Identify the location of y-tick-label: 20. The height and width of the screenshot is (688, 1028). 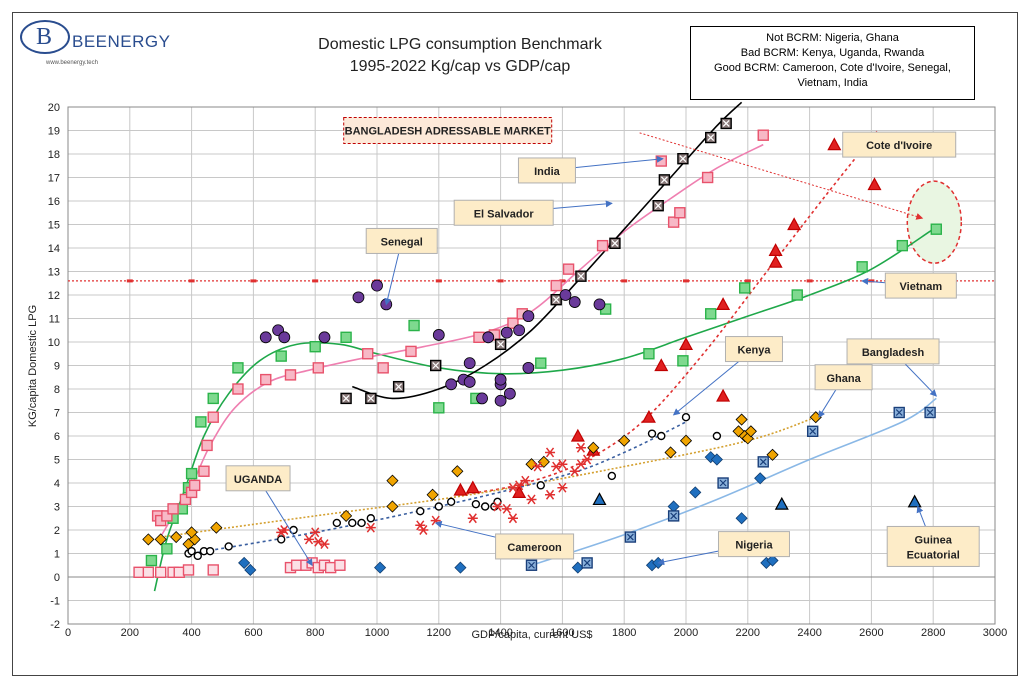
(54, 108).